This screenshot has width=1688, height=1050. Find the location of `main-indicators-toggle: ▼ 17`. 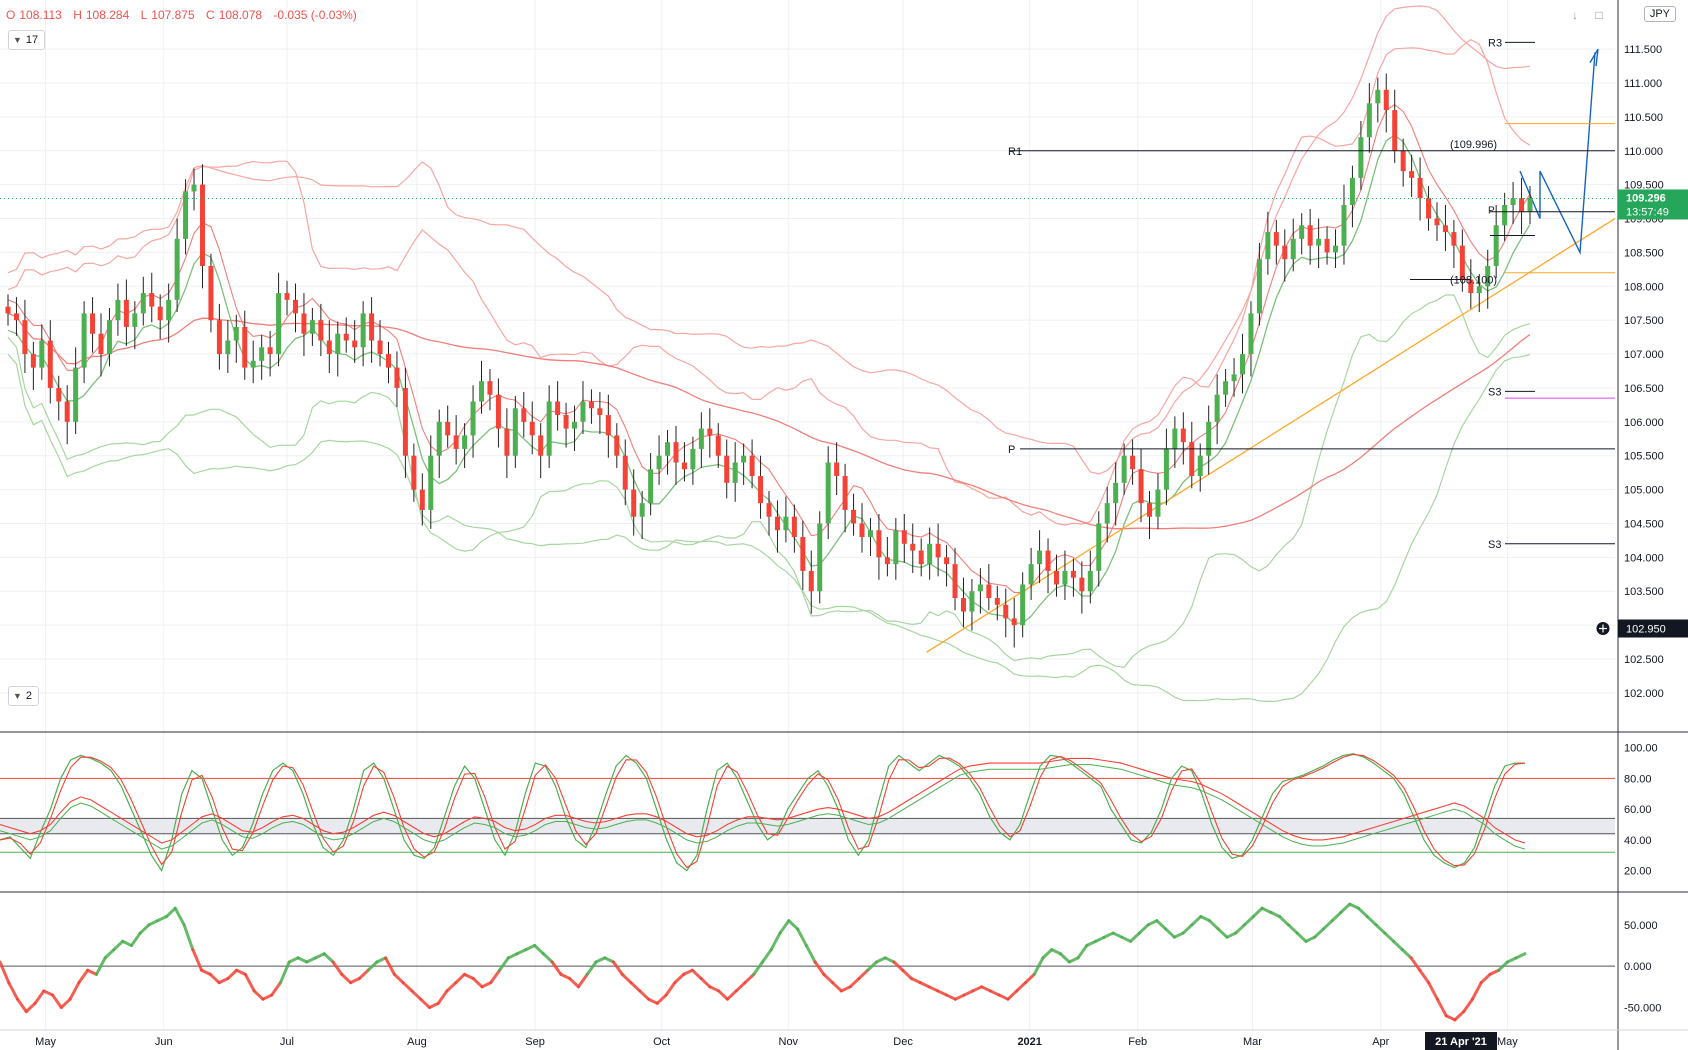

main-indicators-toggle: ▼ 17 is located at coordinates (27, 40).